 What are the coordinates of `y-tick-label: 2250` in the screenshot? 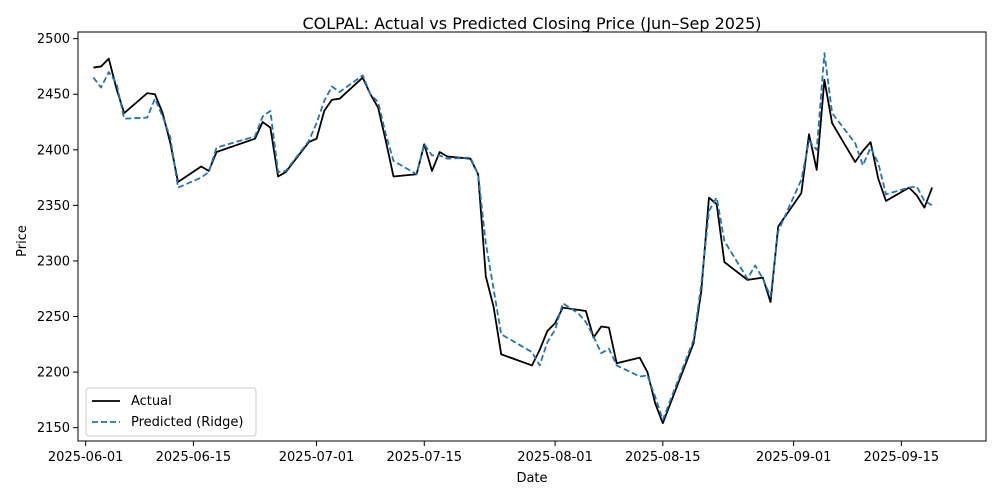 It's located at (53, 317).